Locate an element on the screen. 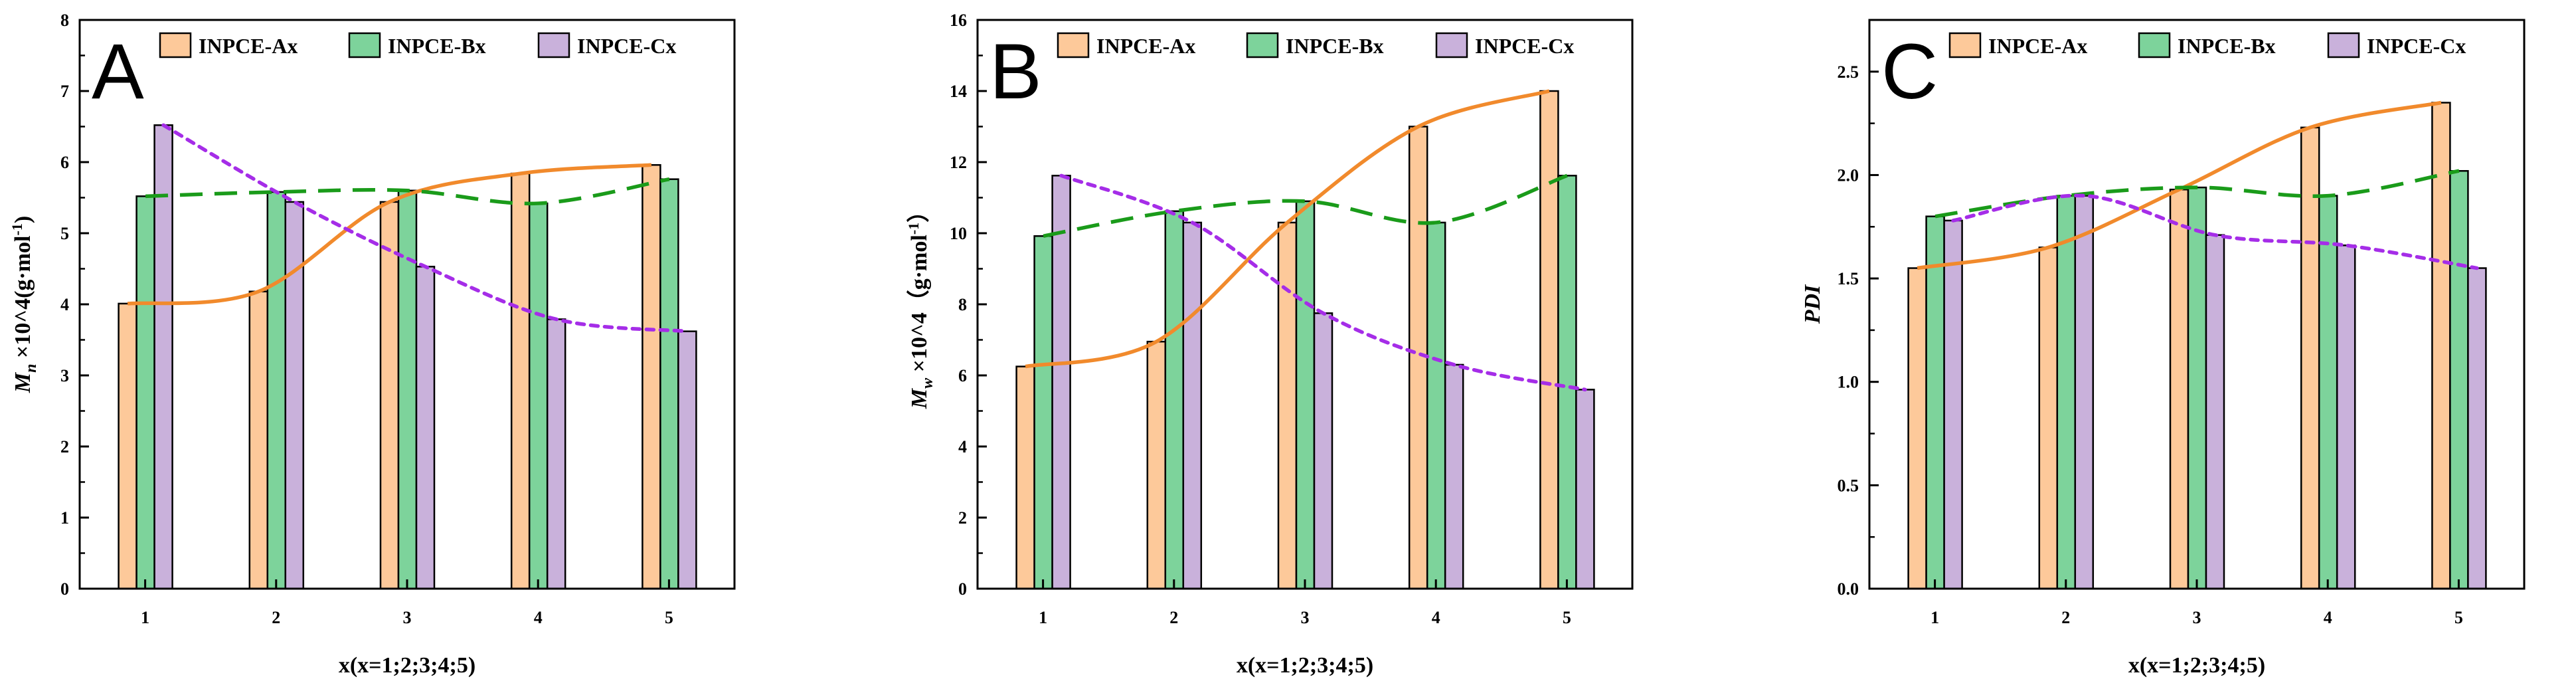  y-tick-label: 3 is located at coordinates (64, 375).